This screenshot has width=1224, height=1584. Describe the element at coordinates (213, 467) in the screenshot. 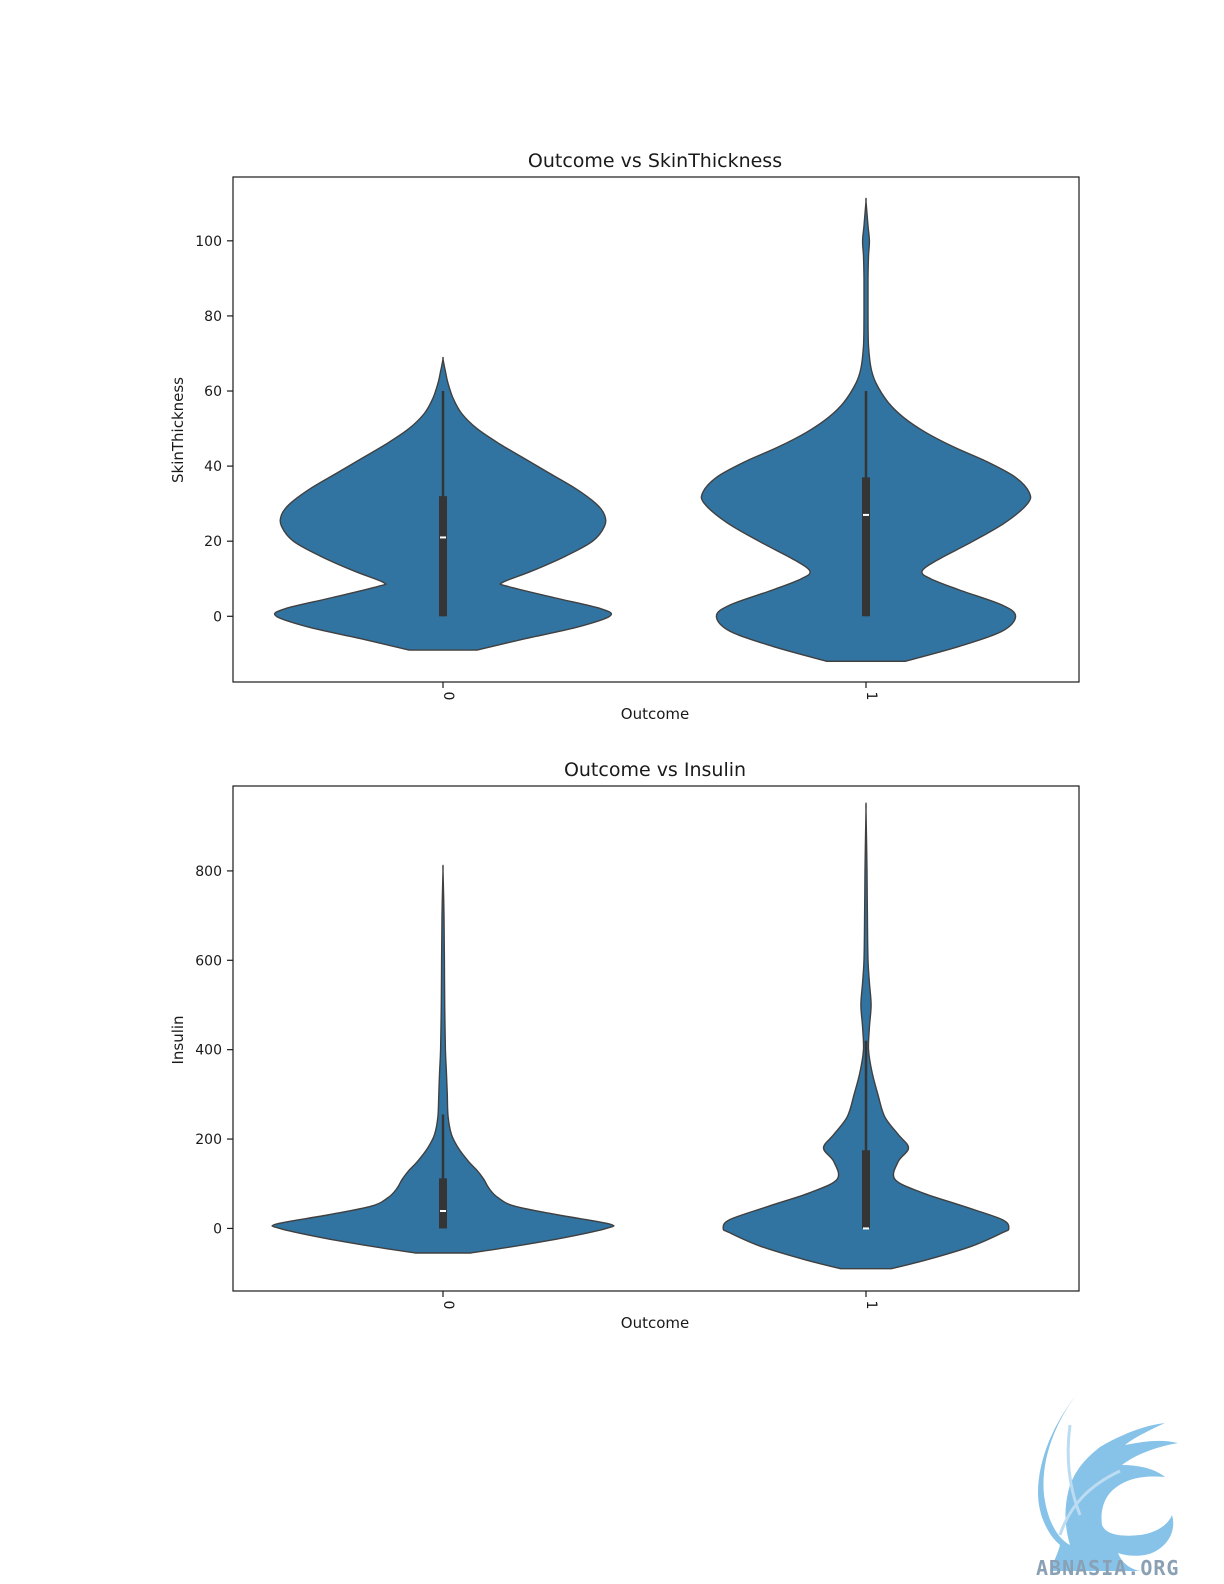

I see `y-tick-label: 40` at that location.